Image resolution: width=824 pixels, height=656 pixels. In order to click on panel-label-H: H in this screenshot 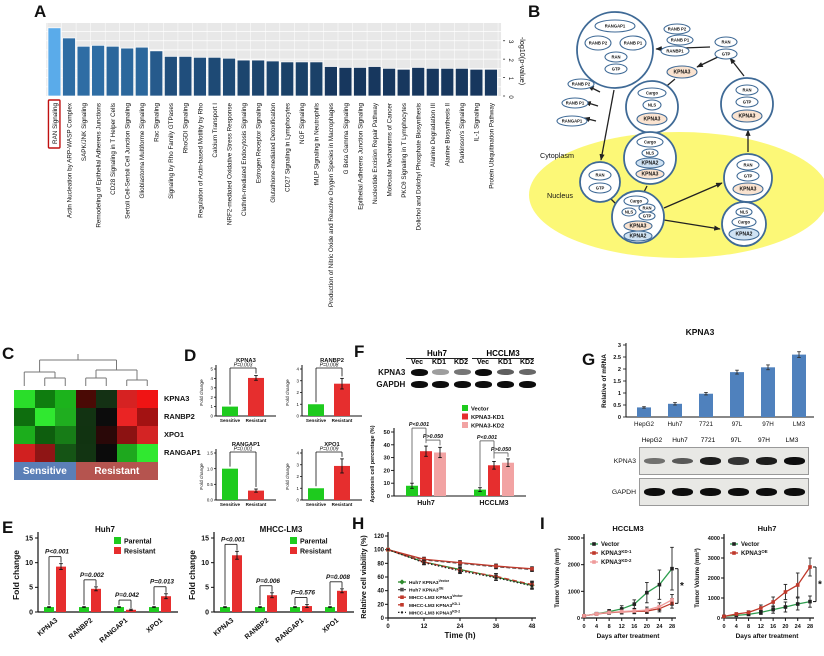, I will do `click(358, 523)`.